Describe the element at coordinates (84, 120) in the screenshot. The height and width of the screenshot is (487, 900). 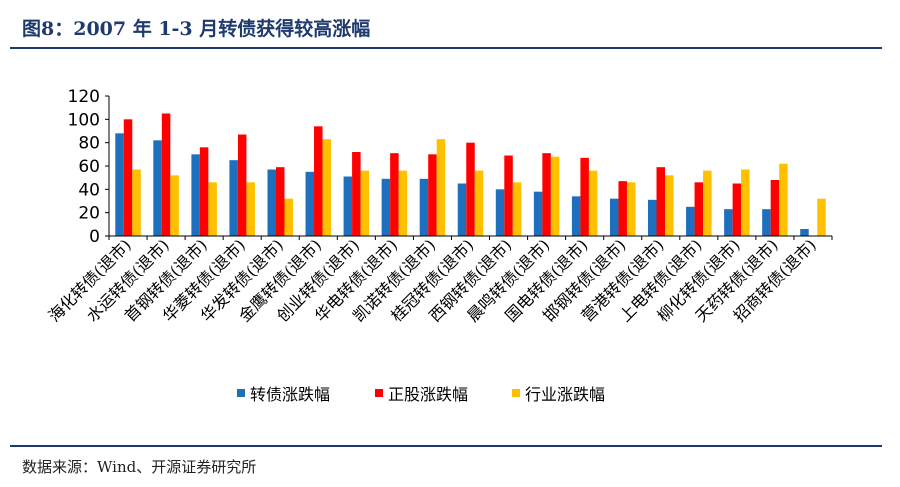
I see `y-tick-label: 100` at that location.